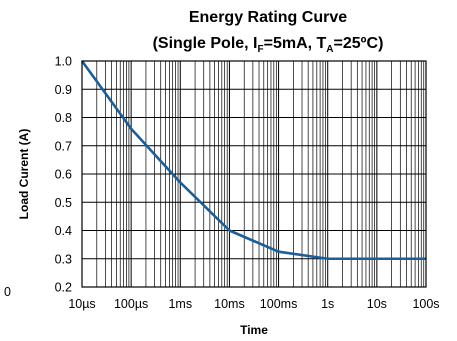  Describe the element at coordinates (180, 304) in the screenshot. I see `x-tick-label: 1ms` at that location.